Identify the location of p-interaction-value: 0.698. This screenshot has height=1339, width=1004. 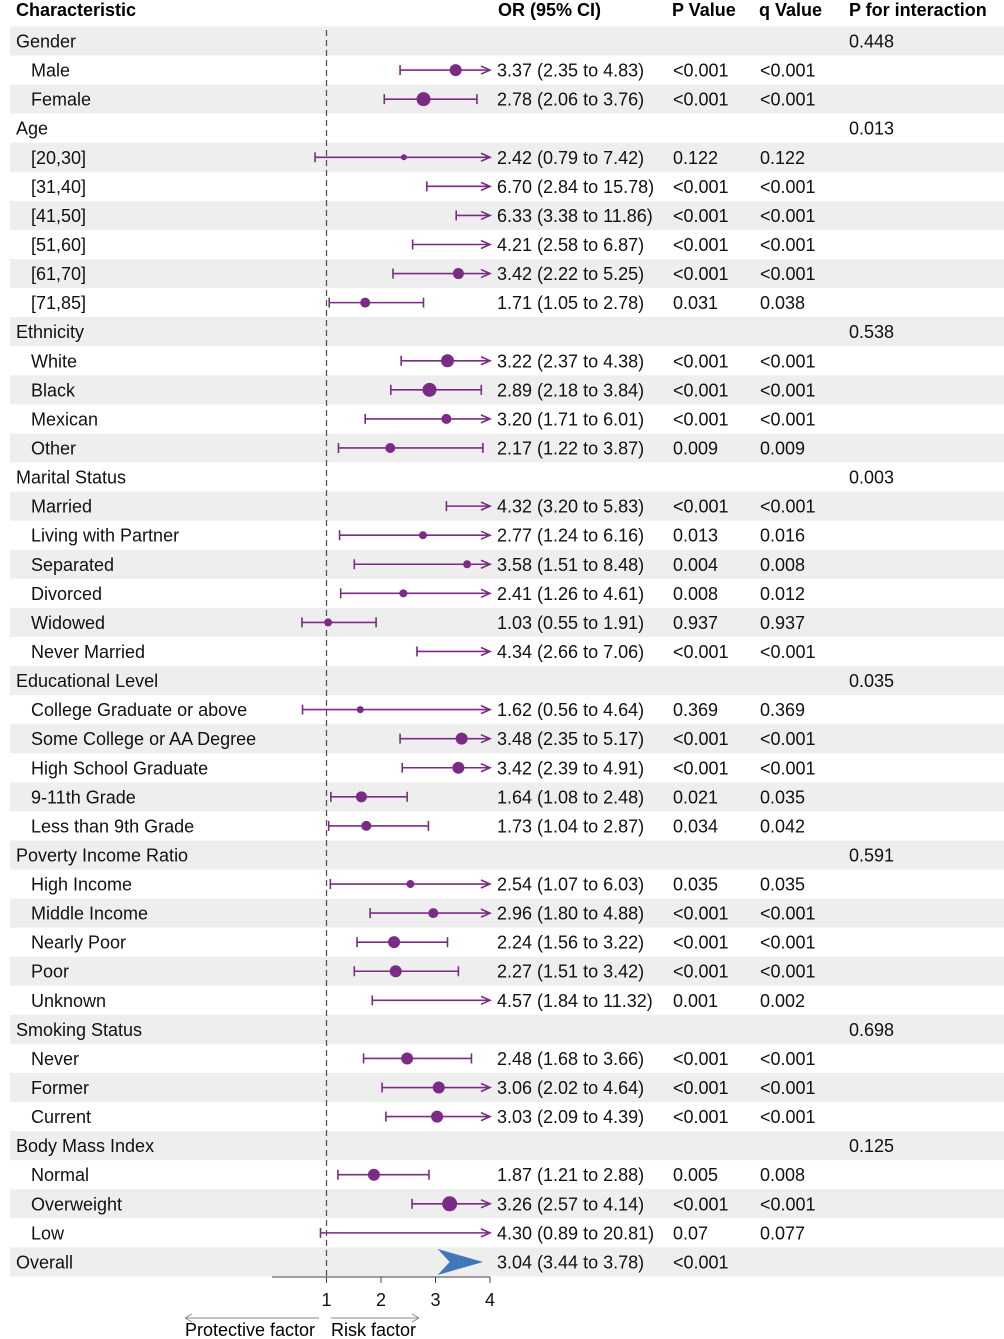
(871, 1030).